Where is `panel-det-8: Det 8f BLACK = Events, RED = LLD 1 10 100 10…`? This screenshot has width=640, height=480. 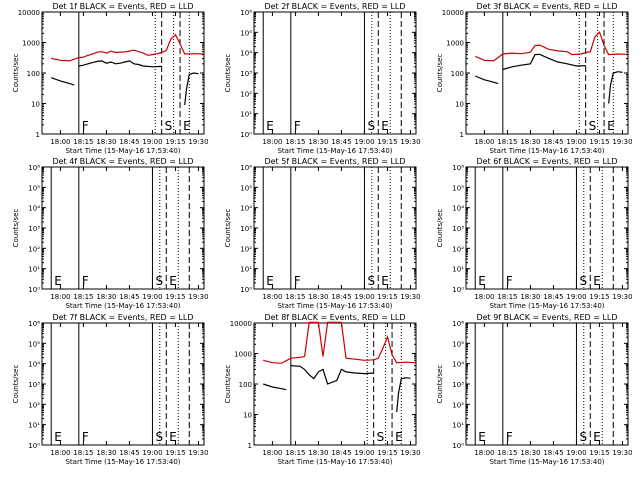
panel-det-8: Det 8f BLACK = Events, RED = LLD 1 10 100 10… is located at coordinates (322, 389).